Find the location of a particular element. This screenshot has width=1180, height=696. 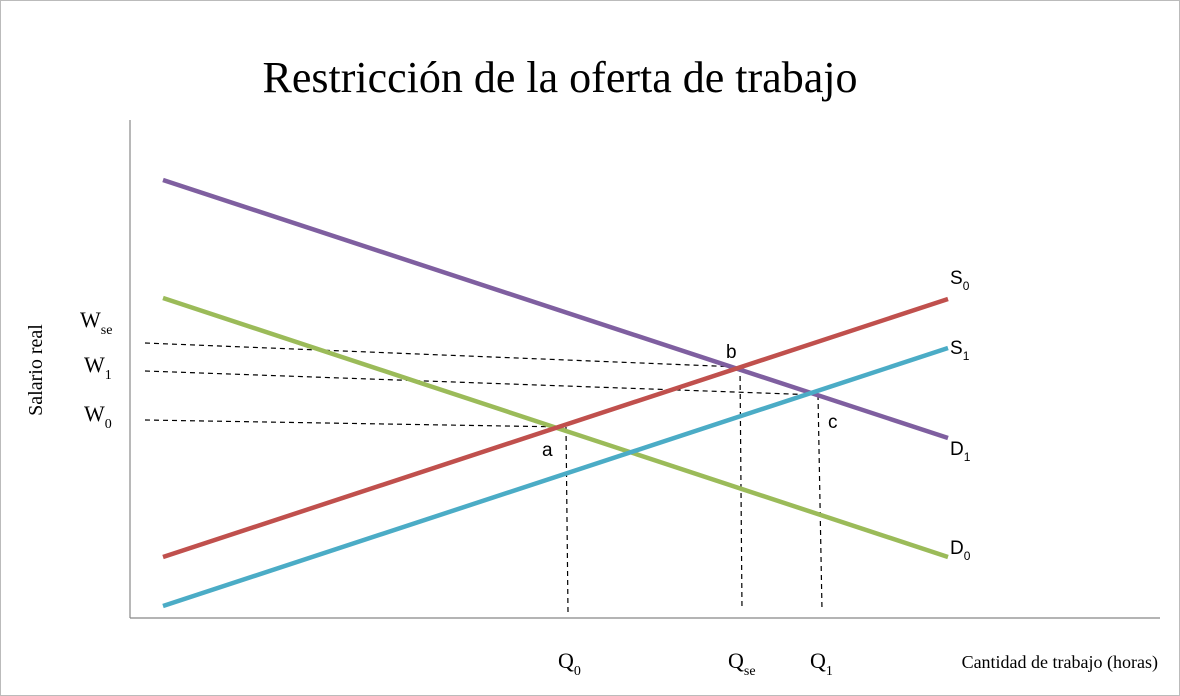

axis-mark-label: Qse is located at coordinates (742, 663).